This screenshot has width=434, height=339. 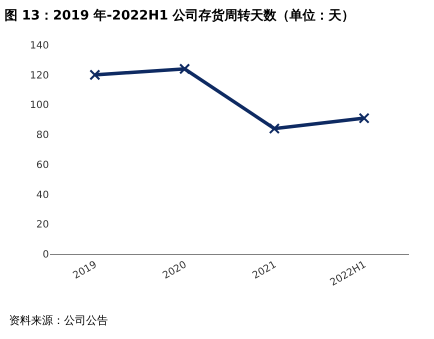 I want to click on y-tick-label: 120, so click(x=39, y=76).